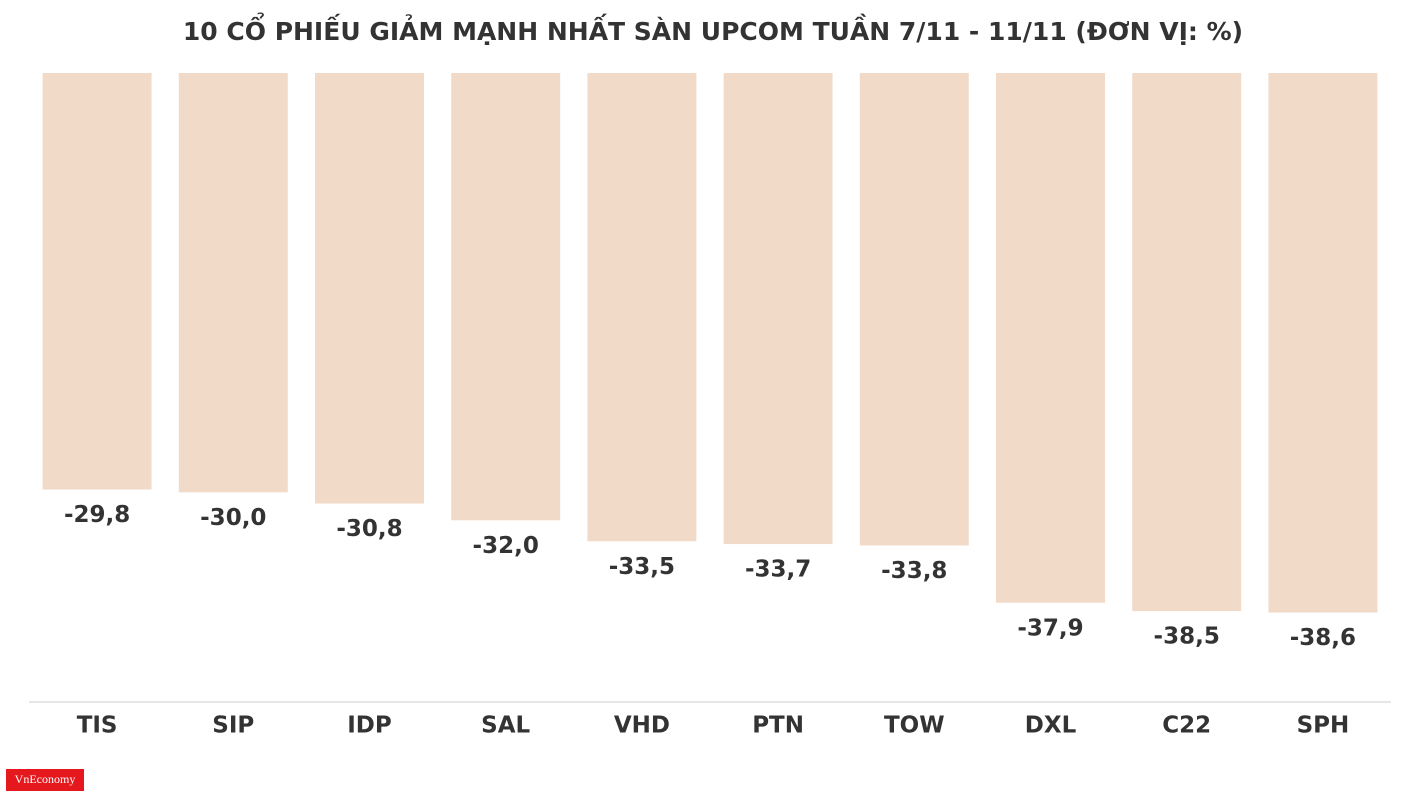 This screenshot has height=810, width=1427. I want to click on x-tick-label: C22, so click(1186, 726).